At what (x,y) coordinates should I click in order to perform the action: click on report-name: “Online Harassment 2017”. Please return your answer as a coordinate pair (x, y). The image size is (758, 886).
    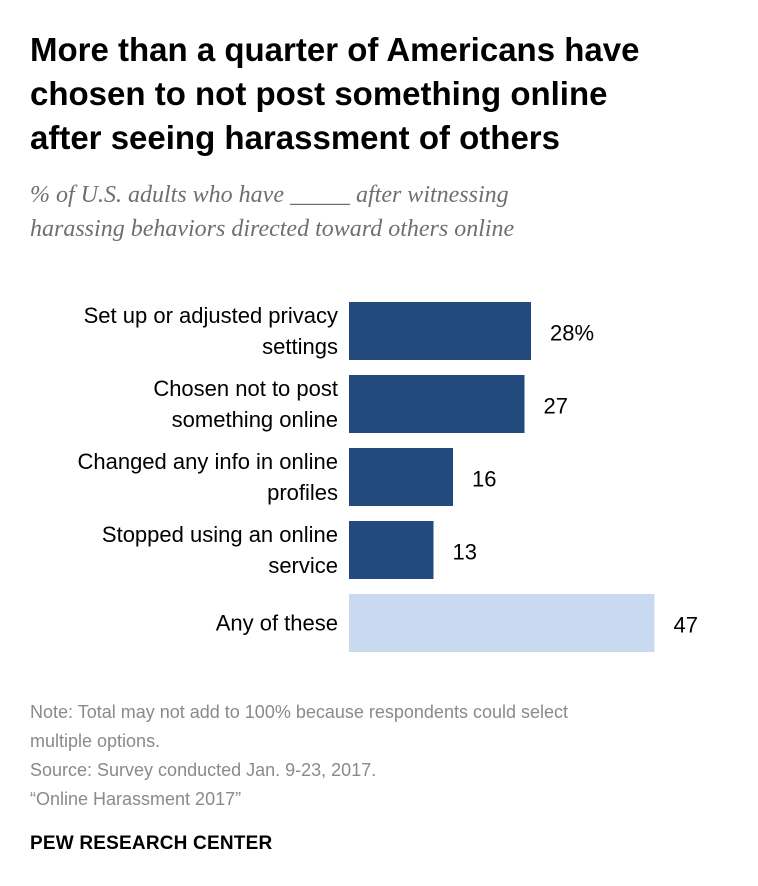
    Looking at the image, I should click on (136, 799).